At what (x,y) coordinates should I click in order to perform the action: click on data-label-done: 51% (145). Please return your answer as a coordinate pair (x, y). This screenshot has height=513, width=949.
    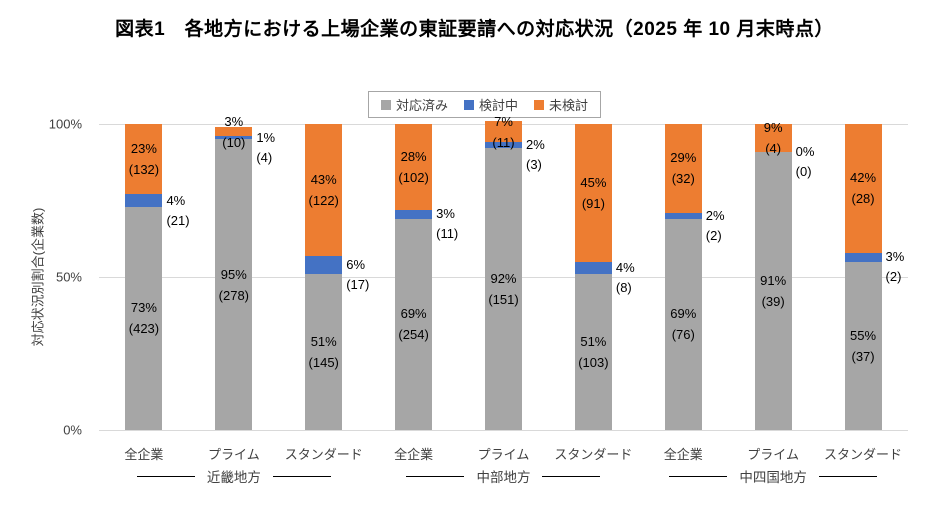
    Looking at the image, I should click on (323, 351).